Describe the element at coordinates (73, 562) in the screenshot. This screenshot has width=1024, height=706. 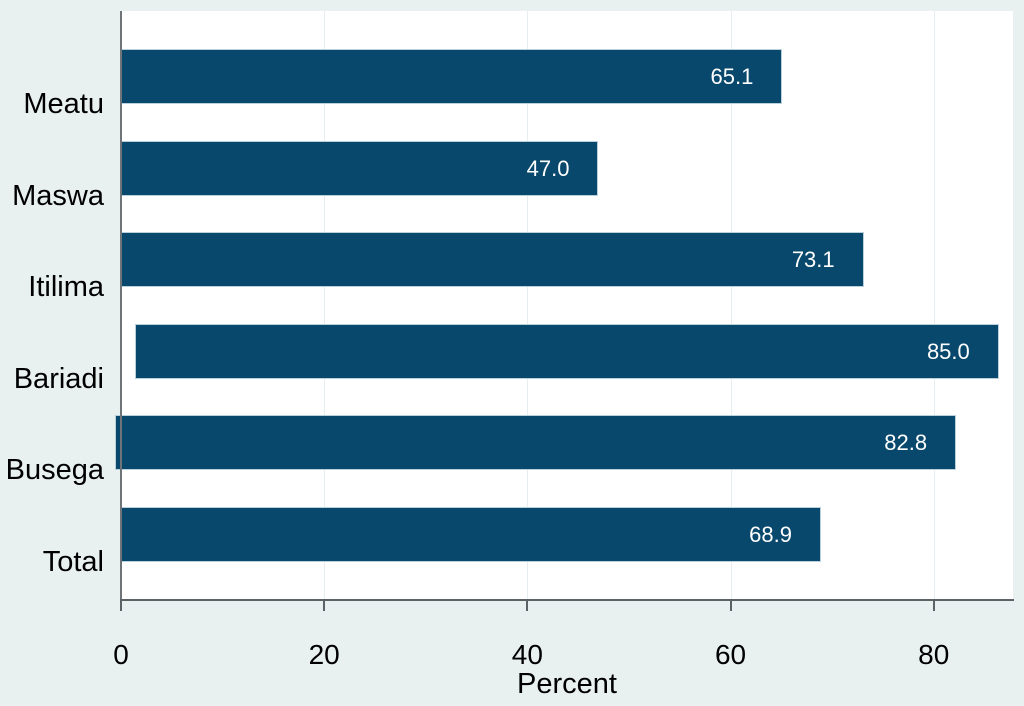
I see `category-label: Total` at that location.